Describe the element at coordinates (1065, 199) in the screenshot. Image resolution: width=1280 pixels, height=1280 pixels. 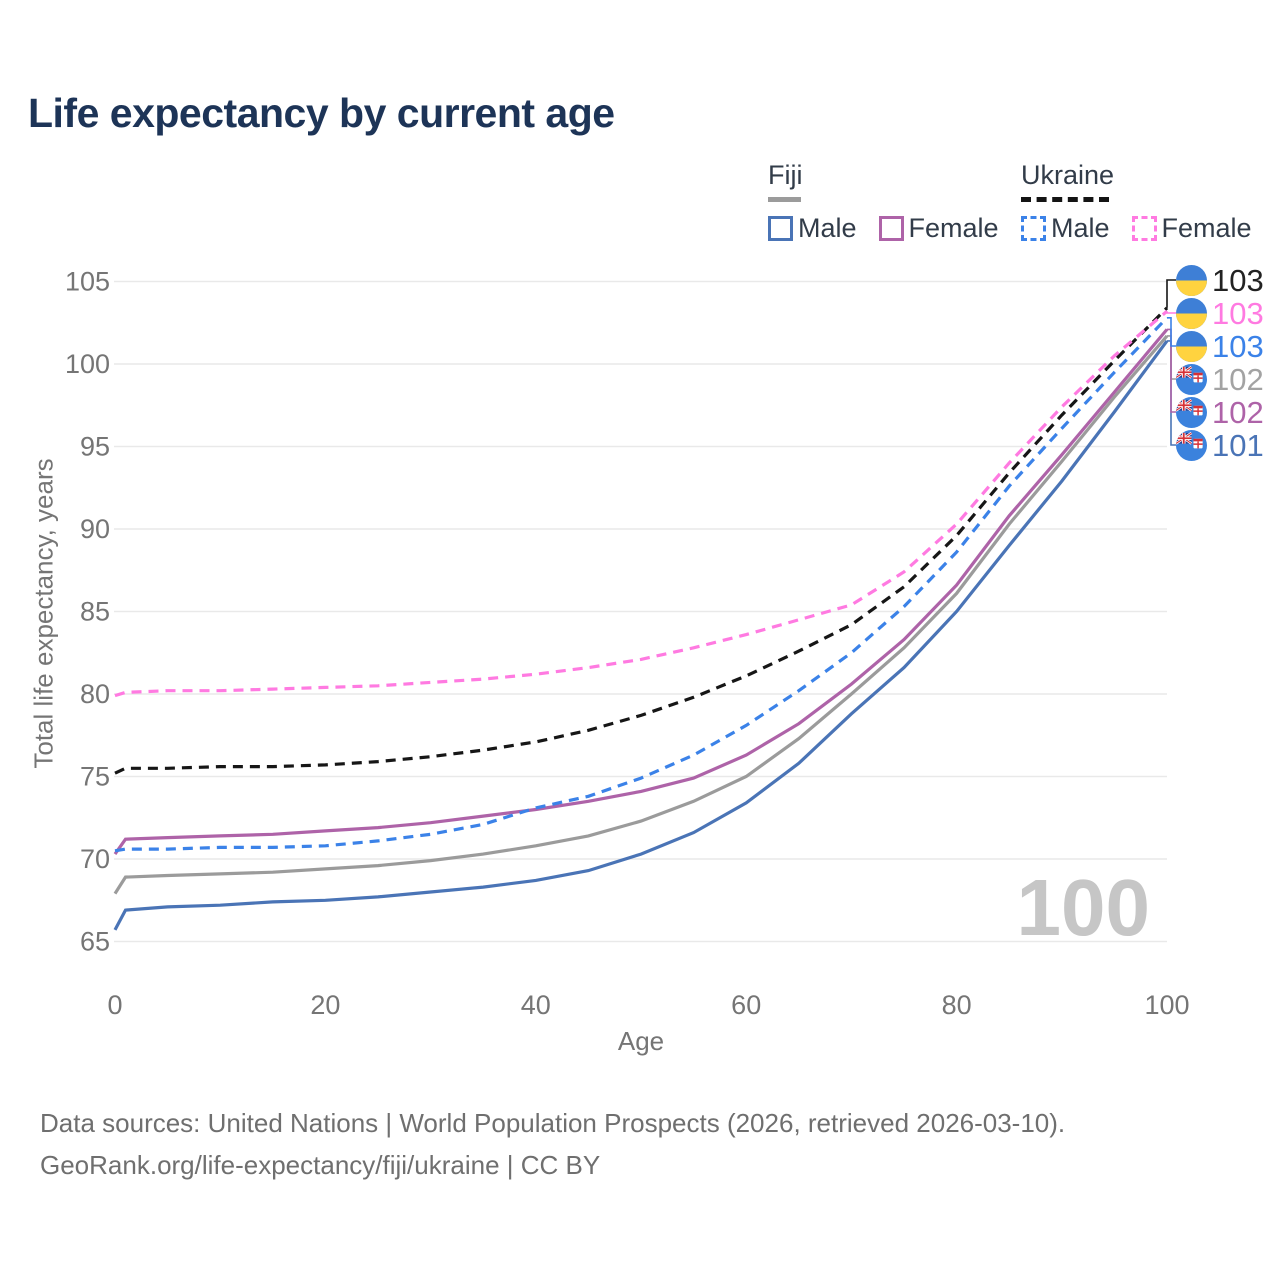
I see `ukraine-total-line-swatch` at that location.